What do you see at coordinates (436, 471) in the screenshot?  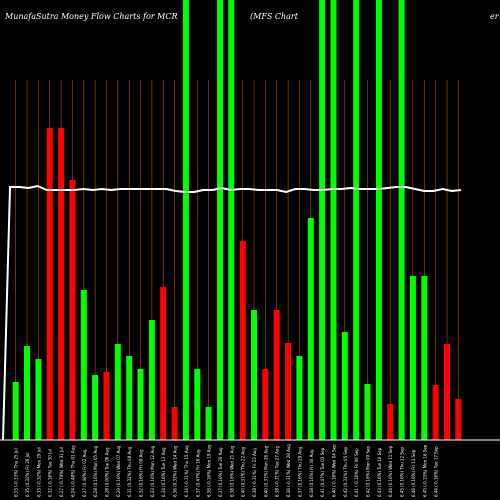 I see `x-tick-label: 6.44 (-0.16%) Tue 17 Sep` at bounding box center [436, 471].